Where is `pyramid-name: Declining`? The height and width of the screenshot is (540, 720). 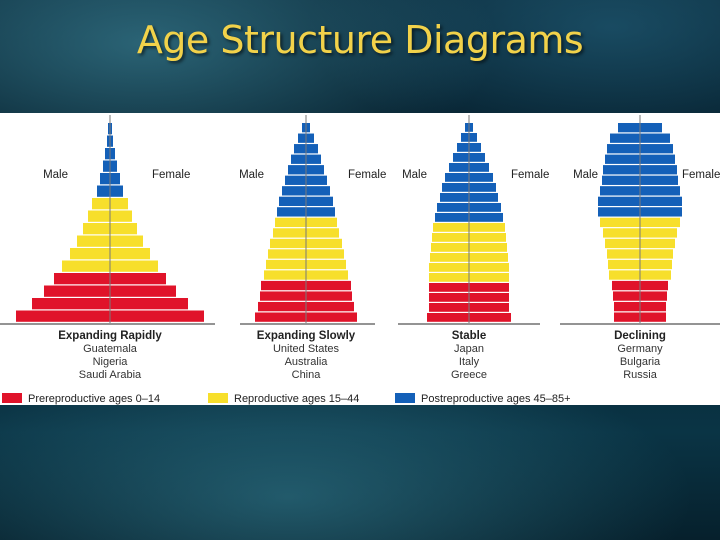
pyramid-name: Declining is located at coordinates (640, 336).